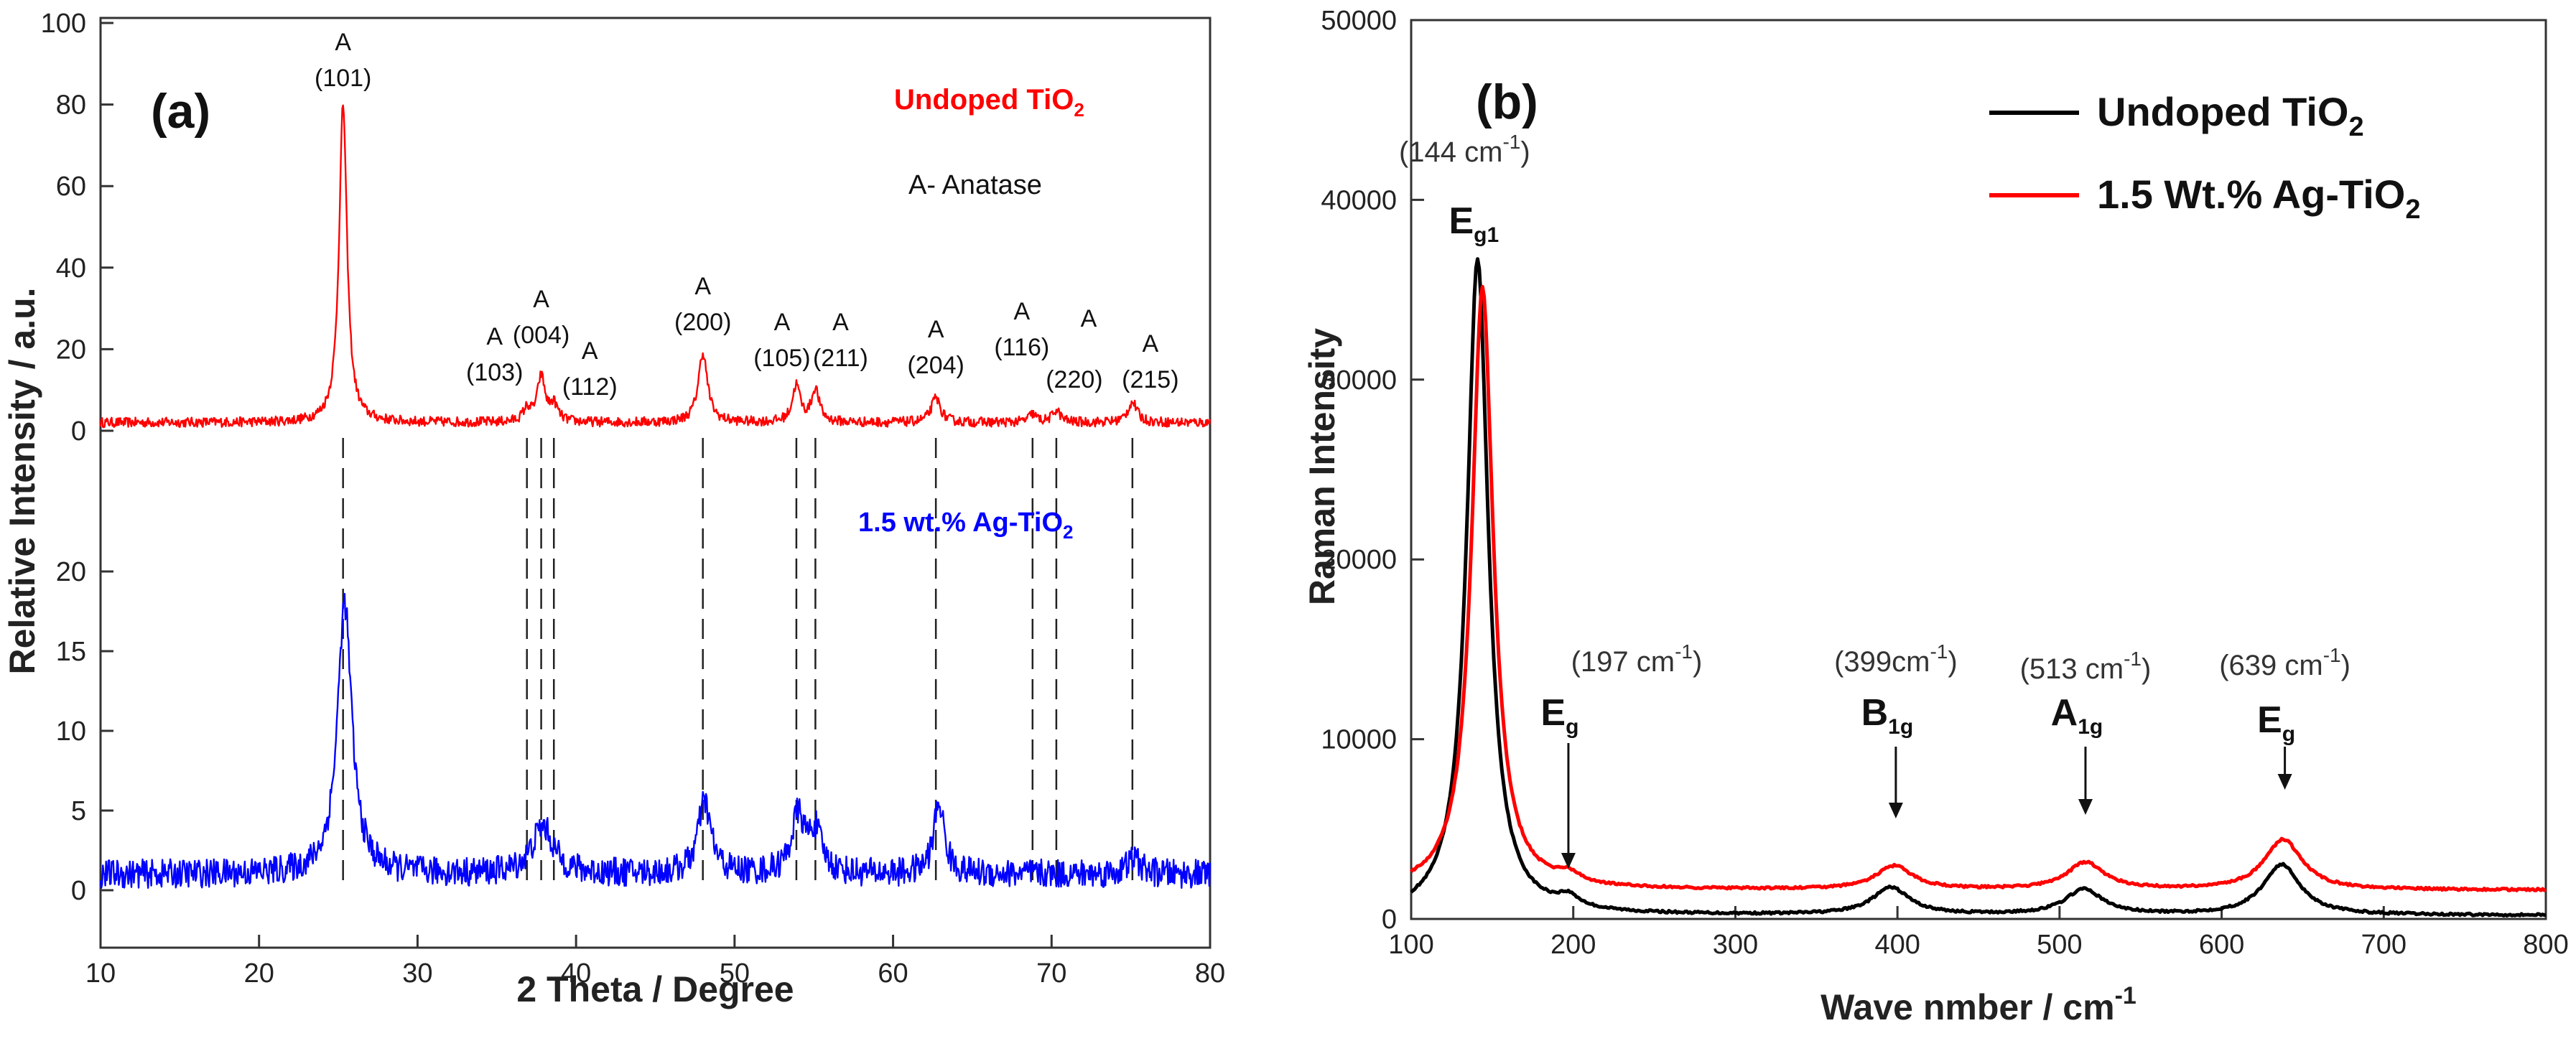 Image resolution: width=2576 pixels, height=1041 pixels. Describe the element at coordinates (1359, 740) in the screenshot. I see `y-tick-label-b: 10000` at that location.